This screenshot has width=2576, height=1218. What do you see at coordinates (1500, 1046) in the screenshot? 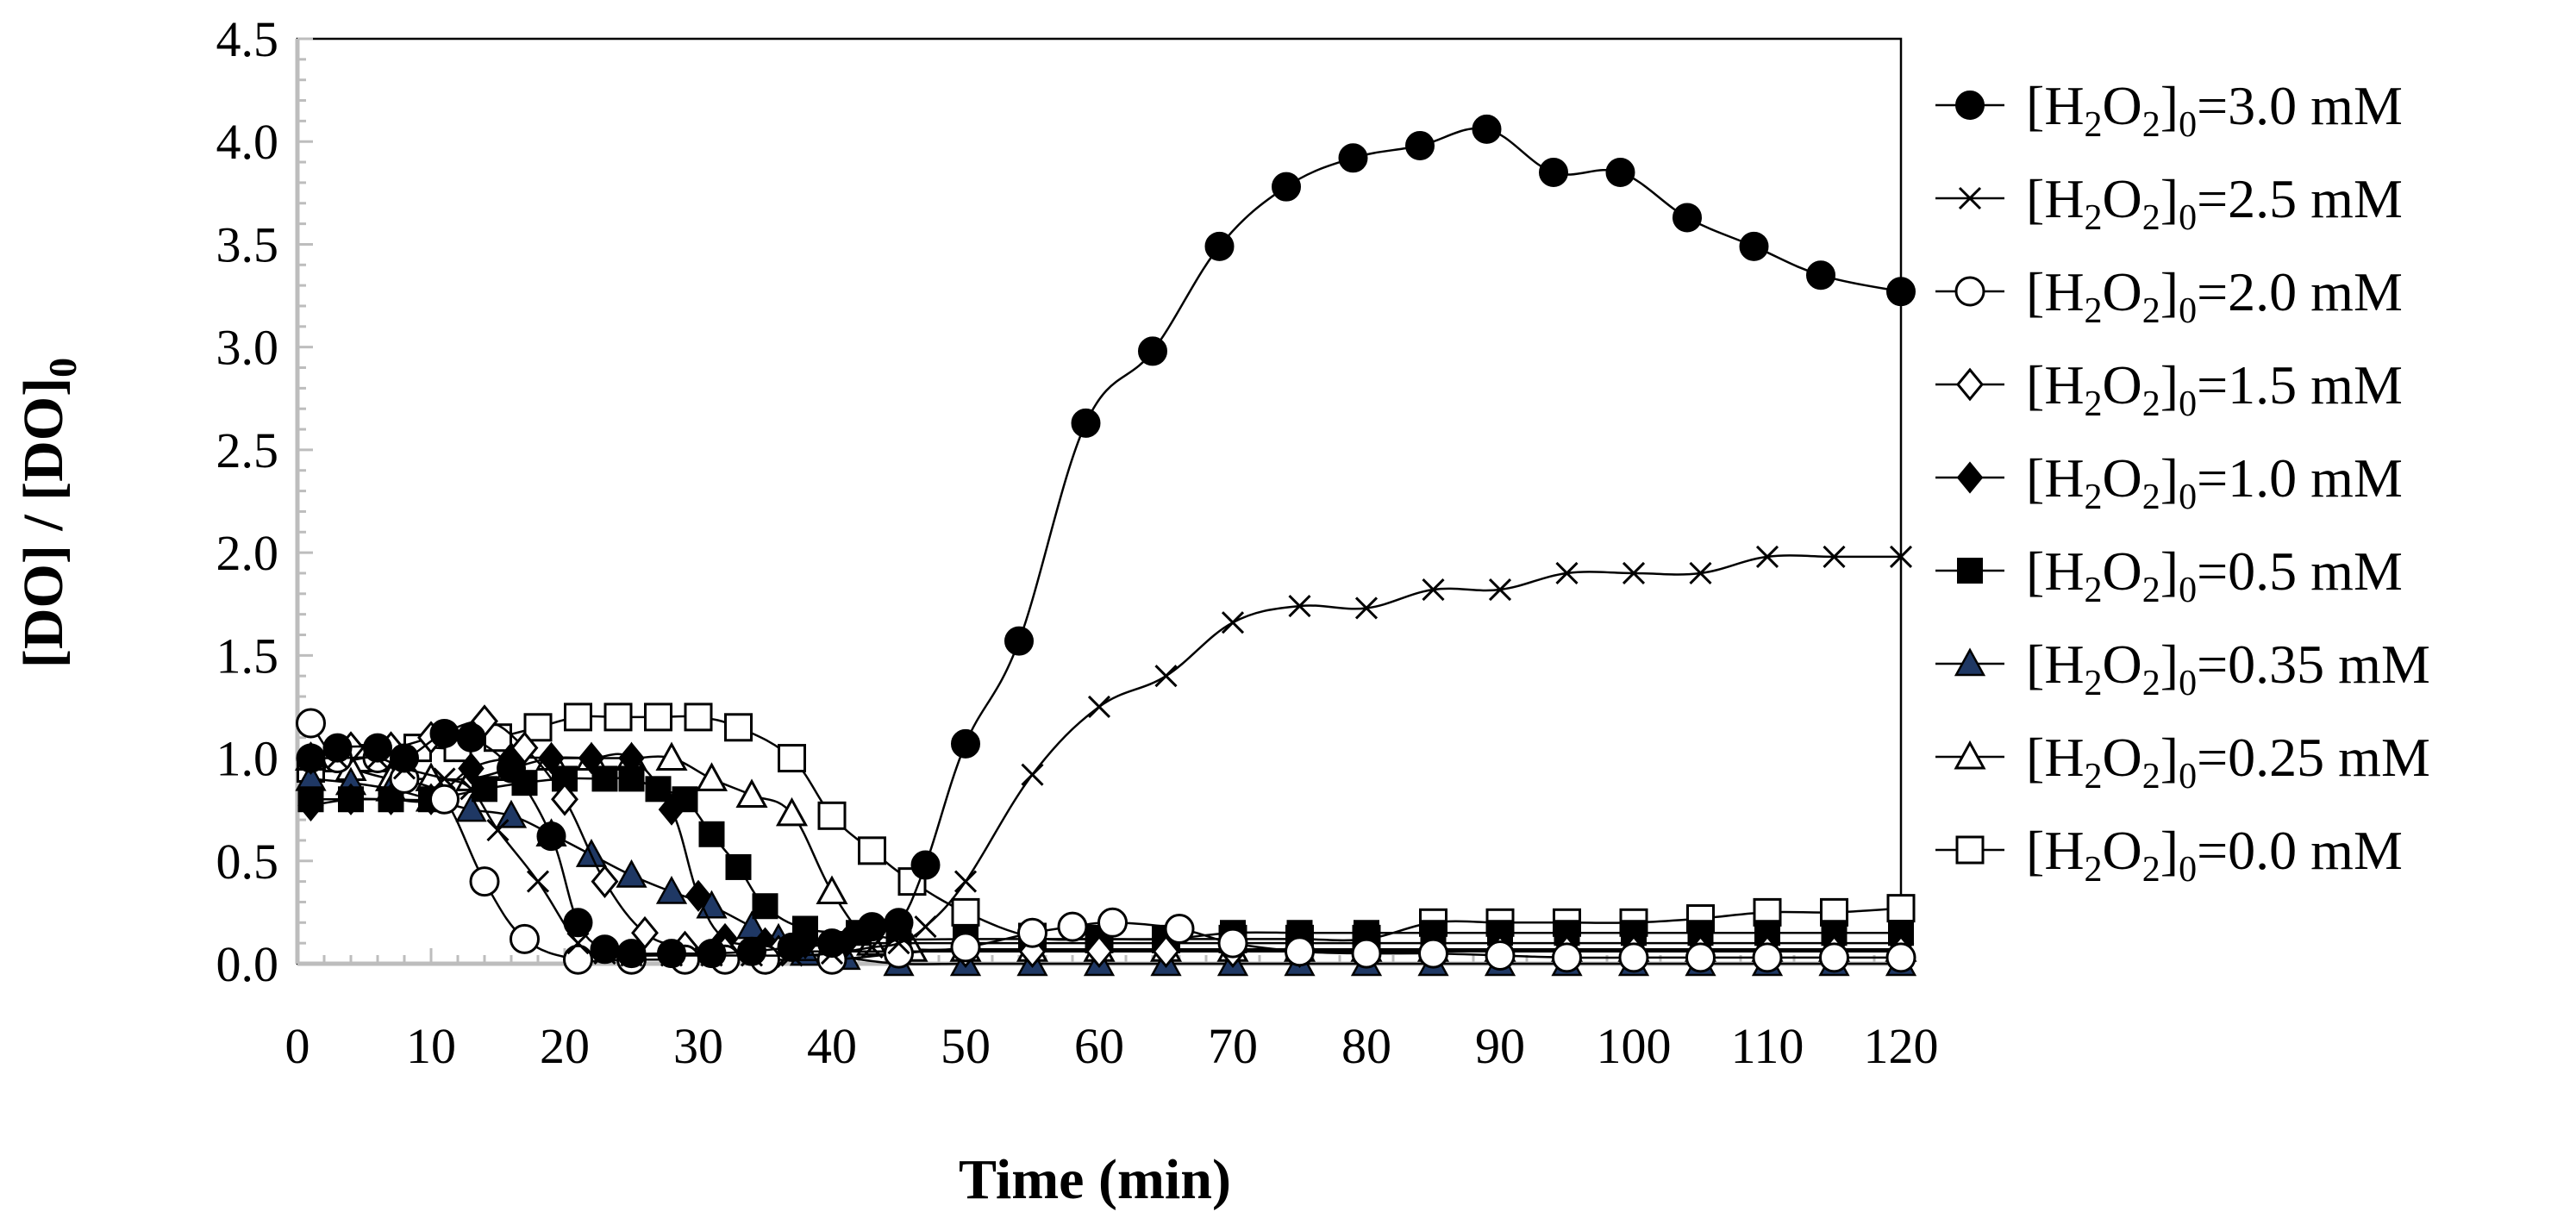
I see `x-tick-label: 90` at bounding box center [1500, 1046].